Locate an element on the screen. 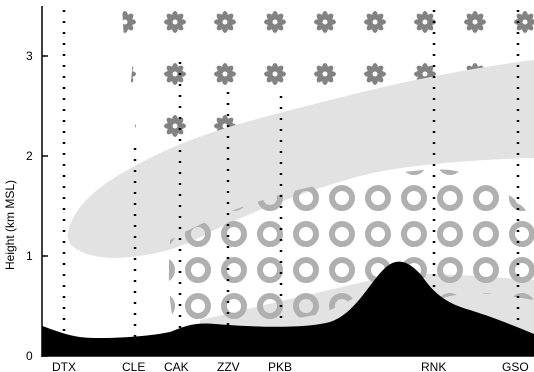 The width and height of the screenshot is (534, 372). station-label-gso: GSO is located at coordinates (515, 366).